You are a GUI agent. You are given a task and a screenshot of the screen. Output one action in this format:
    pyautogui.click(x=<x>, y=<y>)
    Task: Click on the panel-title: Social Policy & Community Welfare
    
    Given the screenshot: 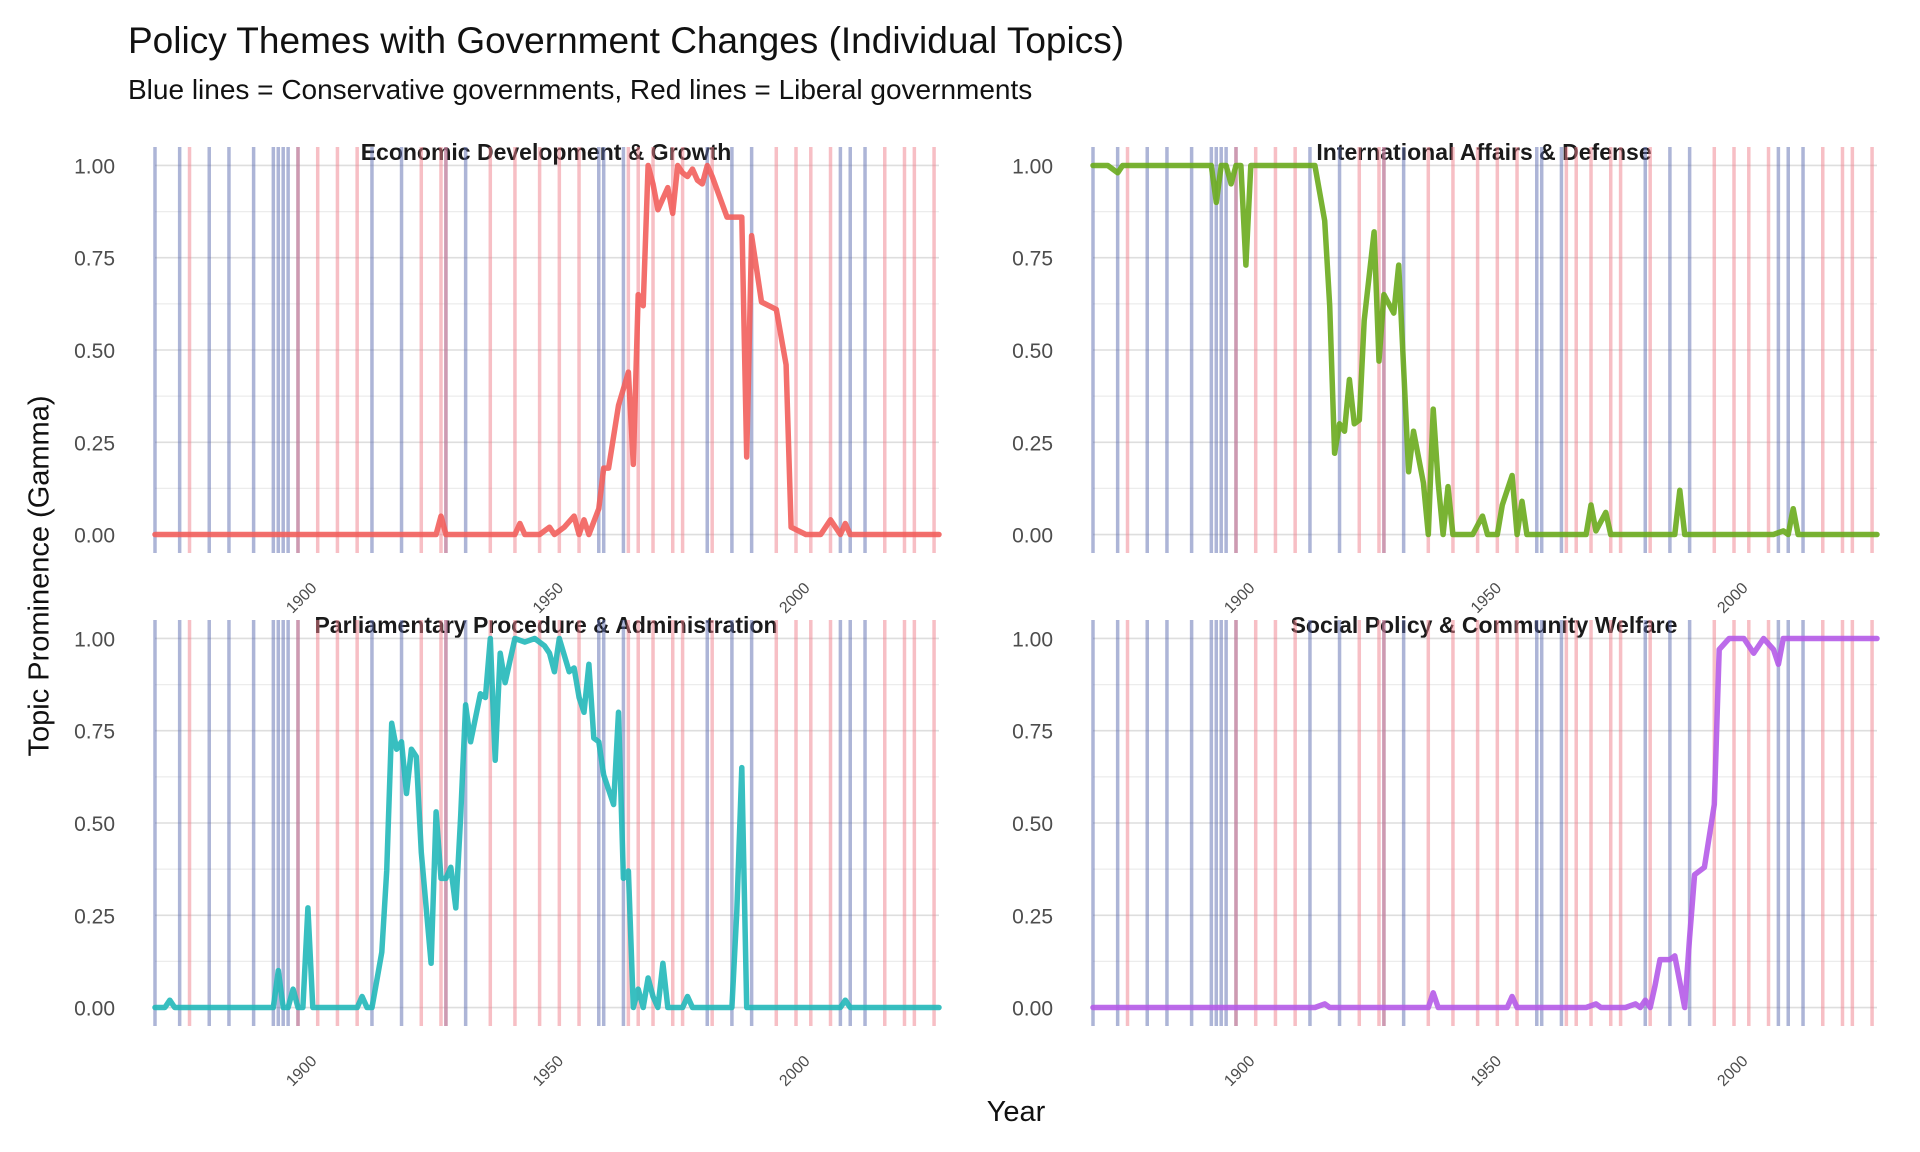 What is the action you would take?
    pyautogui.click(x=1484, y=625)
    